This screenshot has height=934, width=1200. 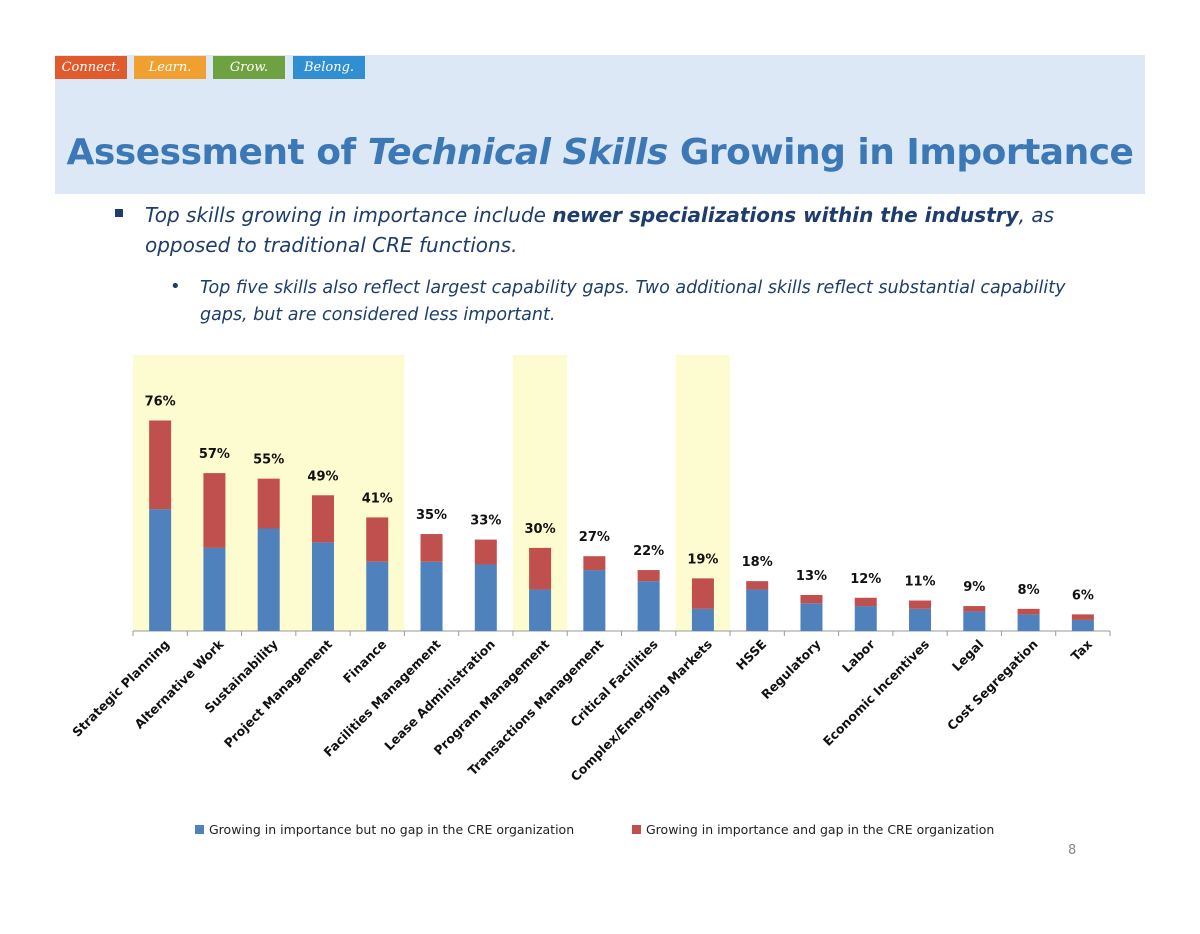 I want to click on data-label: 18%, so click(x=757, y=562).